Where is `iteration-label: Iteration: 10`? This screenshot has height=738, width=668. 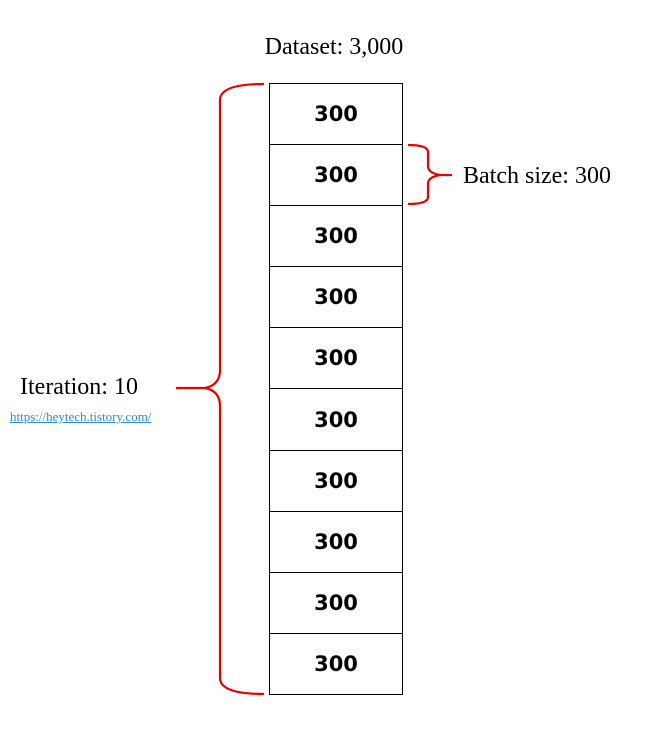 iteration-label: Iteration: 10 is located at coordinates (79, 387).